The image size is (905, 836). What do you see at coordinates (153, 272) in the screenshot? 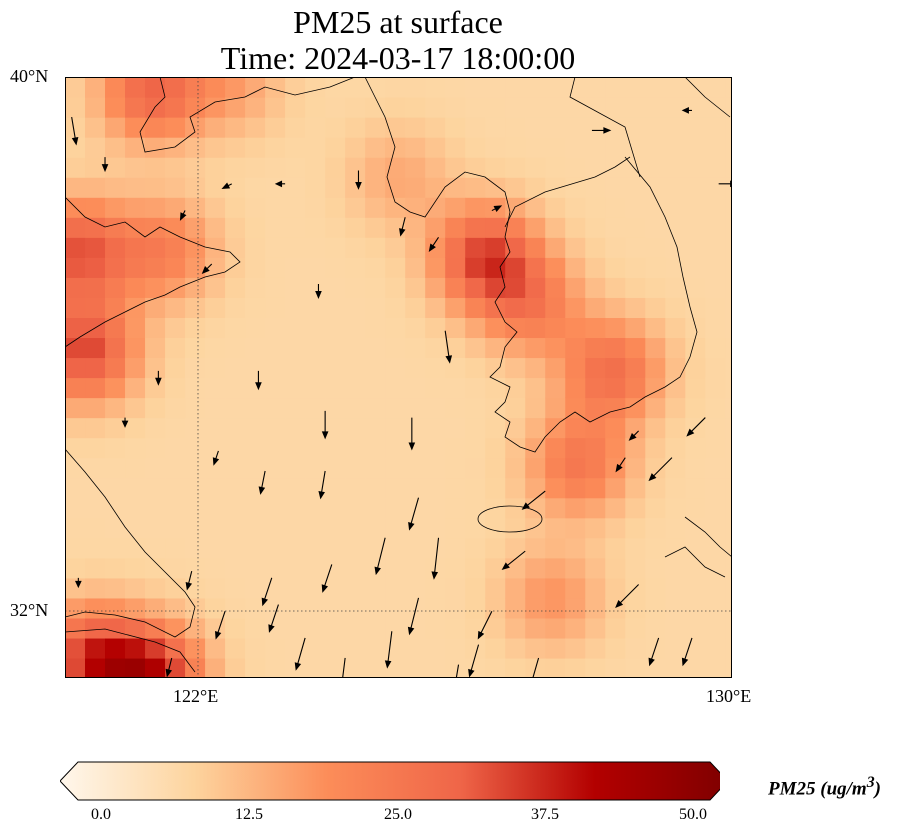
I see `coastline-shandong` at bounding box center [153, 272].